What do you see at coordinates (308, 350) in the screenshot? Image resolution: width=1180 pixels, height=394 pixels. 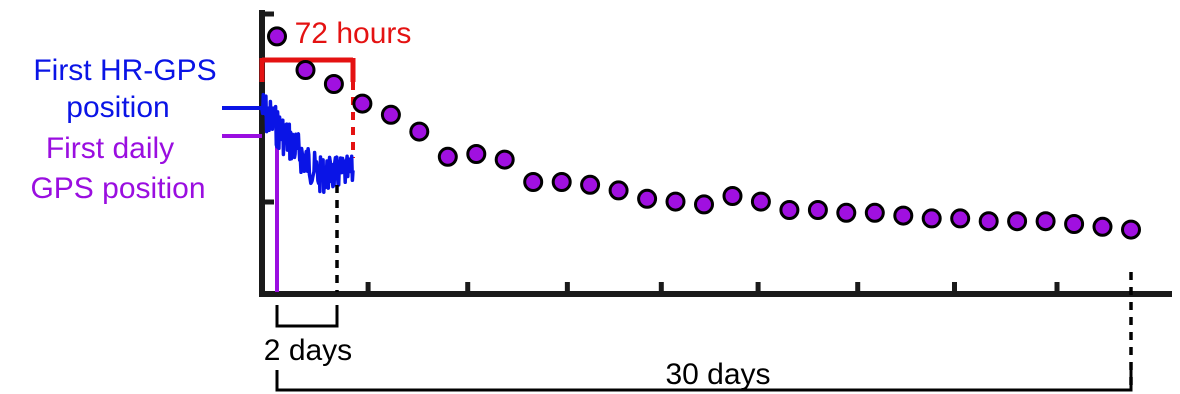 I see `two-days-label: 2 days` at bounding box center [308, 350].